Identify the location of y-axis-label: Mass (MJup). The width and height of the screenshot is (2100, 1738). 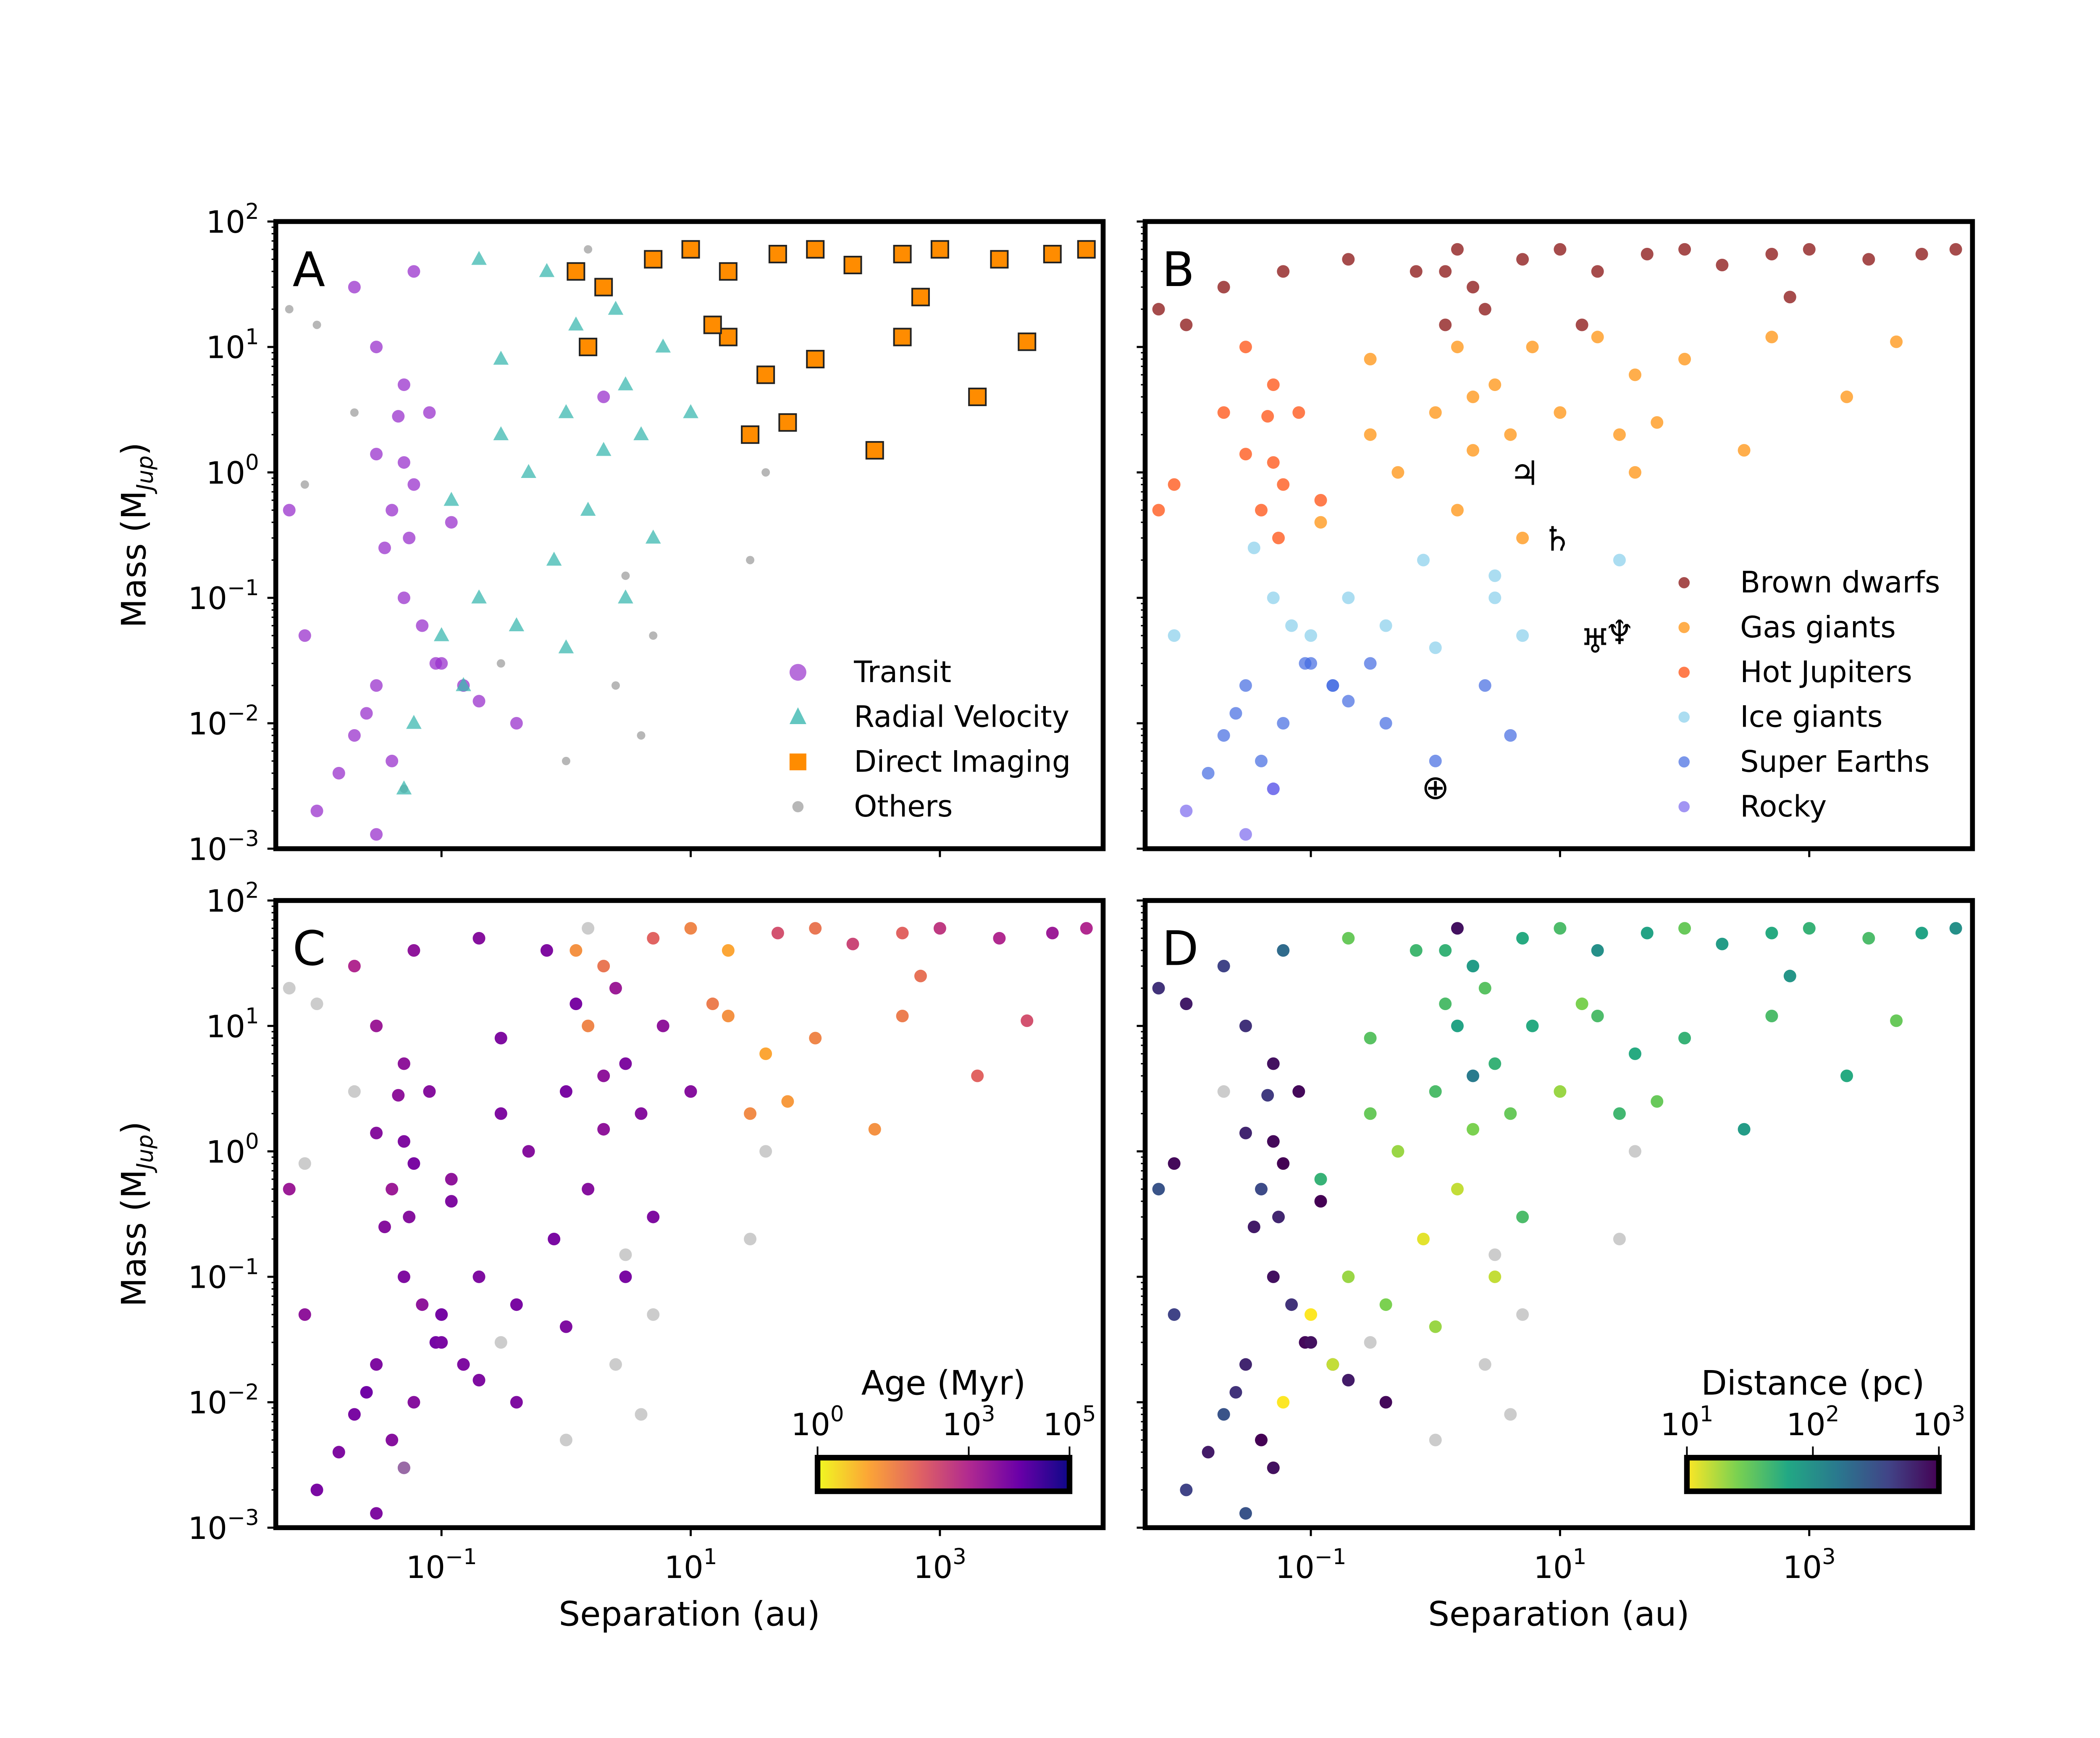
(136, 535).